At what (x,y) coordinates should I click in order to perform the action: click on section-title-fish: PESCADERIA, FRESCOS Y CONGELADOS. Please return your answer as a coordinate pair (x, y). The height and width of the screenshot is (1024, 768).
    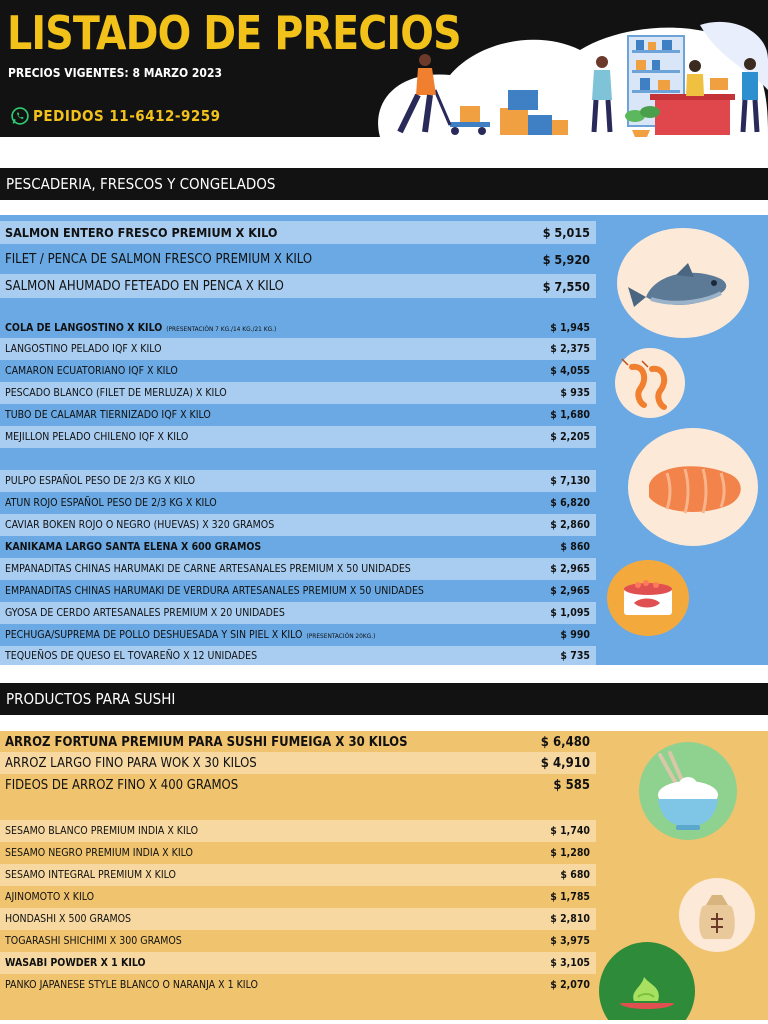
    Looking at the image, I should click on (384, 184).